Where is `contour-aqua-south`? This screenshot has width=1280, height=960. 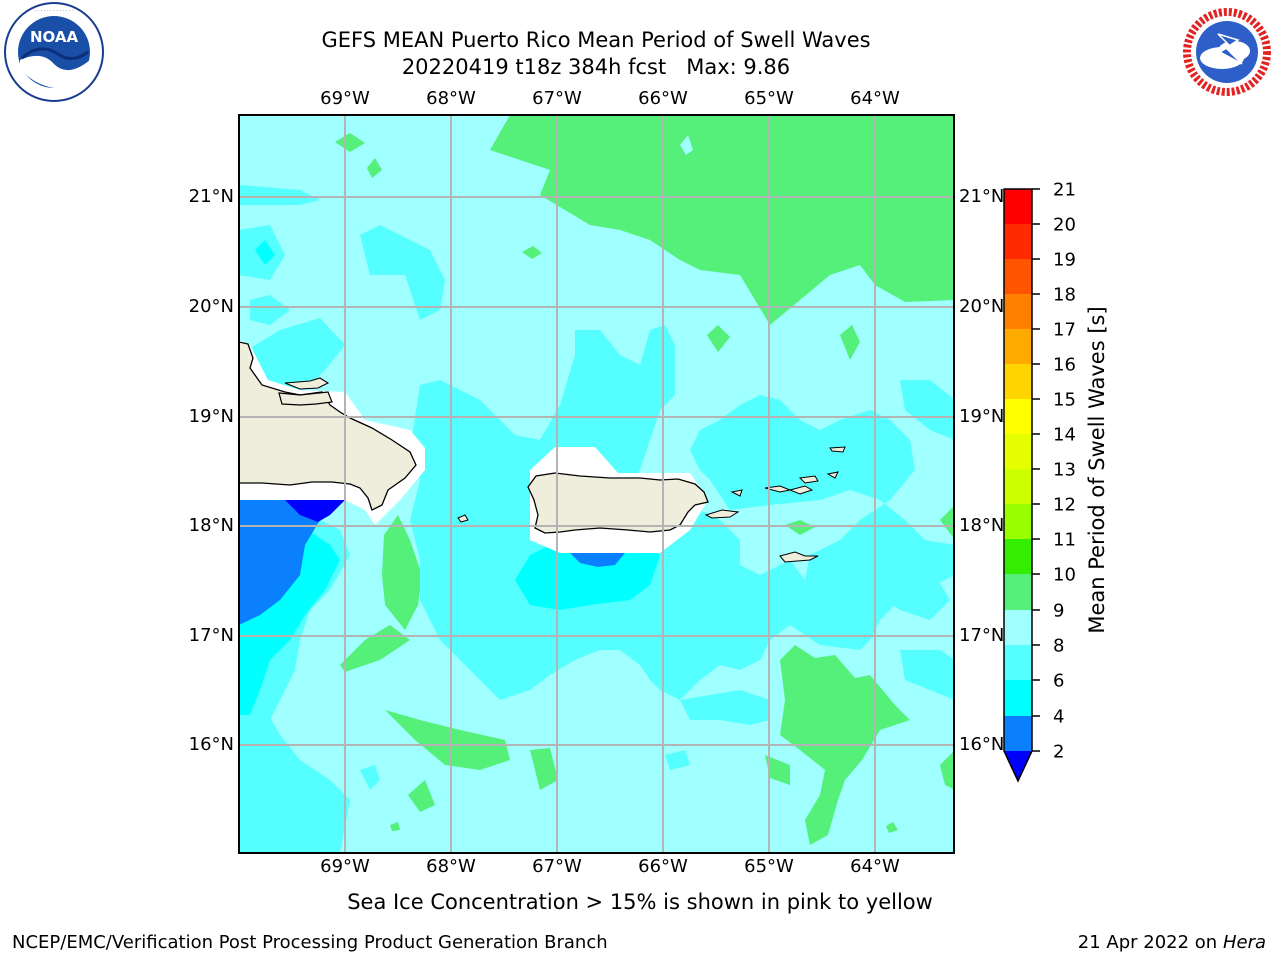 contour-aqua-south is located at coordinates (587, 575).